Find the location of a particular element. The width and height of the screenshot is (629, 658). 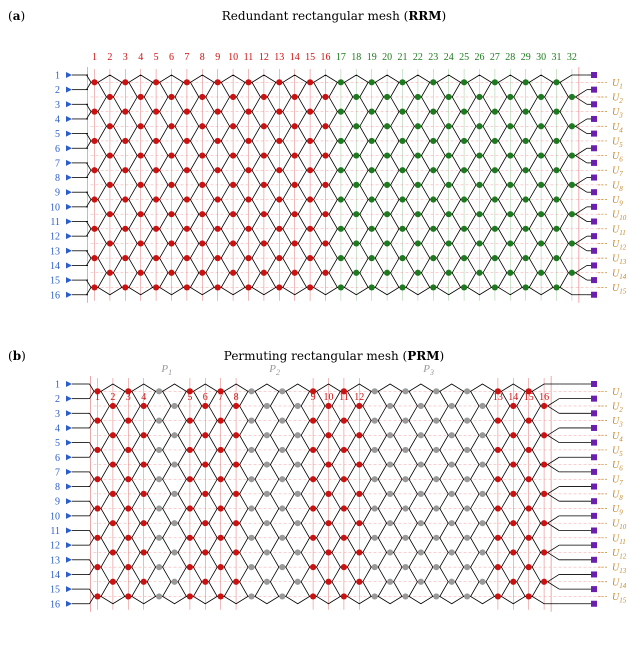

column-label: 18 is located at coordinates (356, 57).